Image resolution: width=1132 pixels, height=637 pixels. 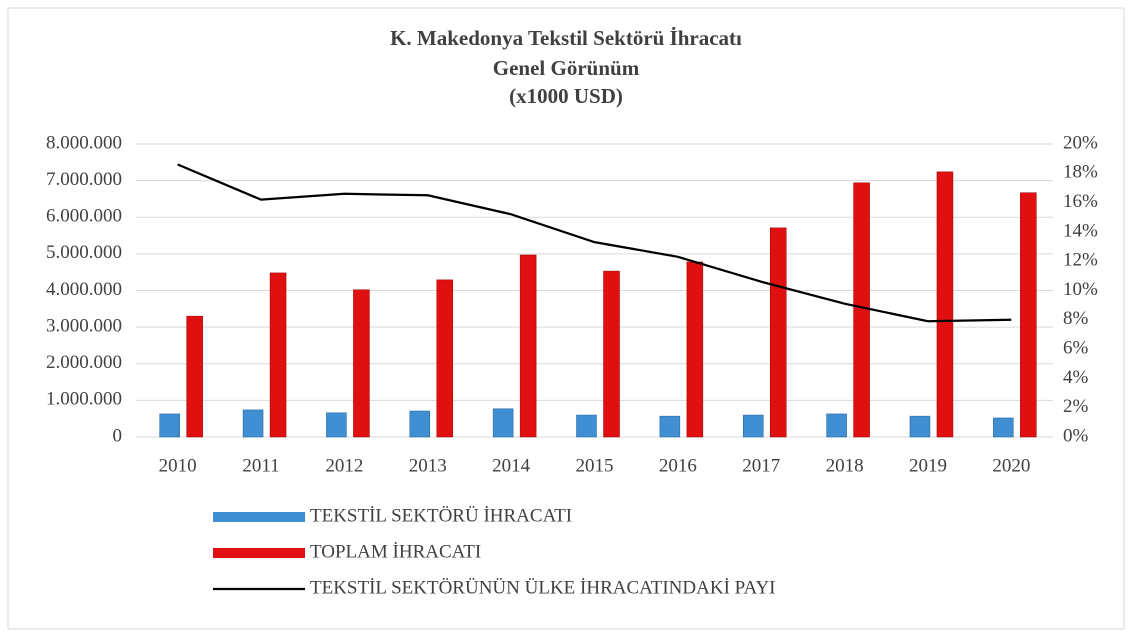 I want to click on y2-tick-label: 18%, so click(x=1080, y=172).